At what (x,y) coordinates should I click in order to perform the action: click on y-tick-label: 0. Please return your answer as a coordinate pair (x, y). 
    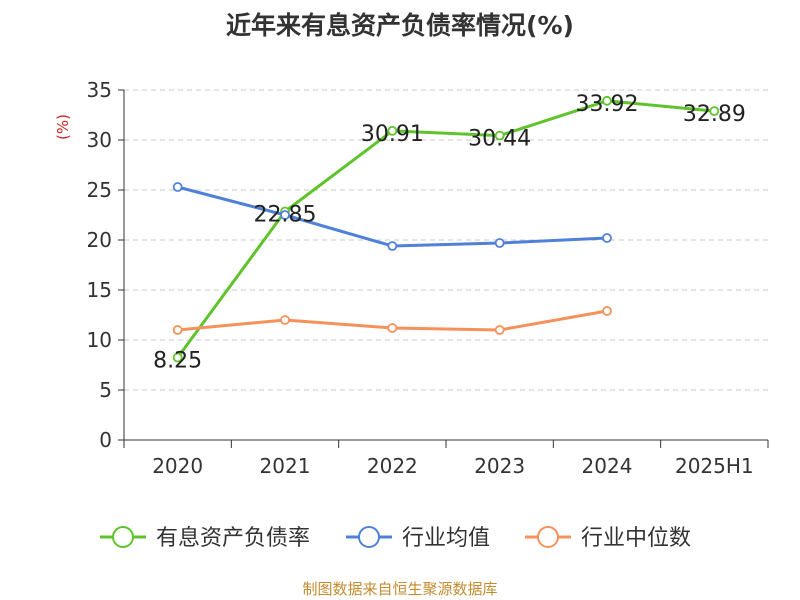
    Looking at the image, I should click on (105, 440).